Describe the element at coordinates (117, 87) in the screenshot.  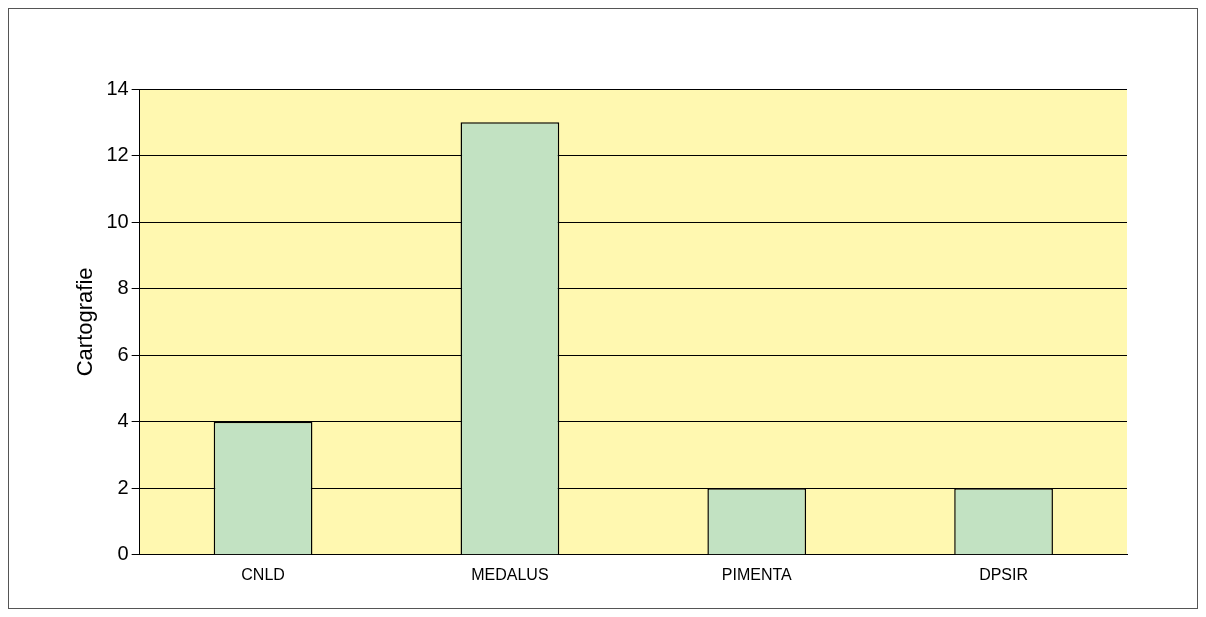
I see `y-tick-label: 14` at that location.